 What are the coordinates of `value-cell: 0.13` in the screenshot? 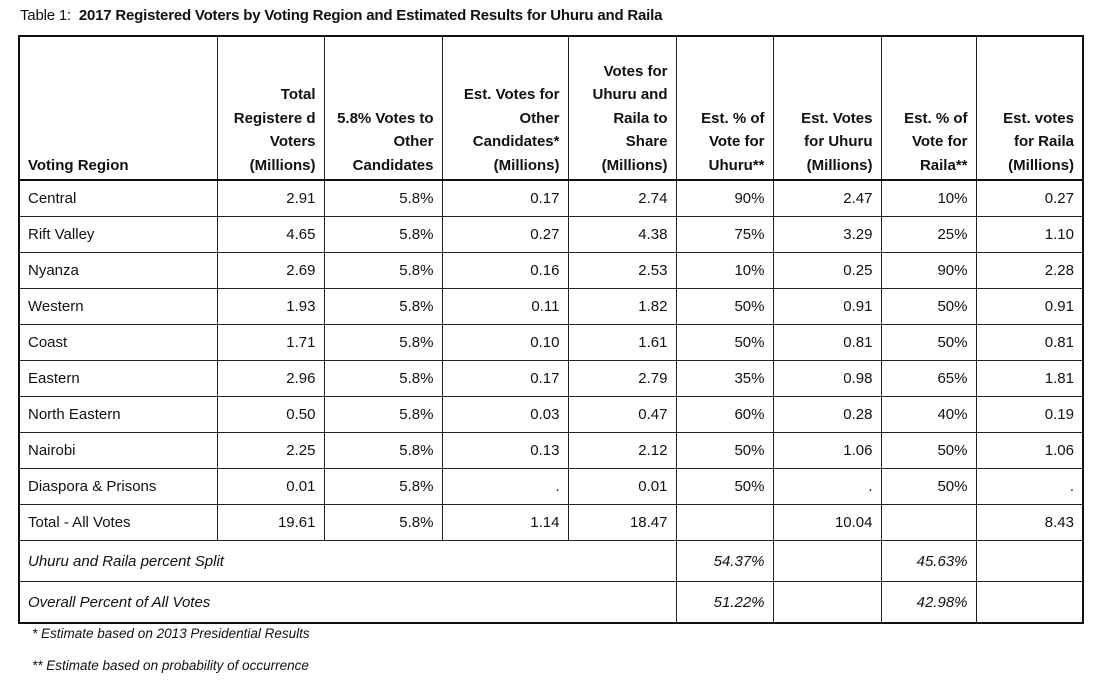 It's located at (505, 450).